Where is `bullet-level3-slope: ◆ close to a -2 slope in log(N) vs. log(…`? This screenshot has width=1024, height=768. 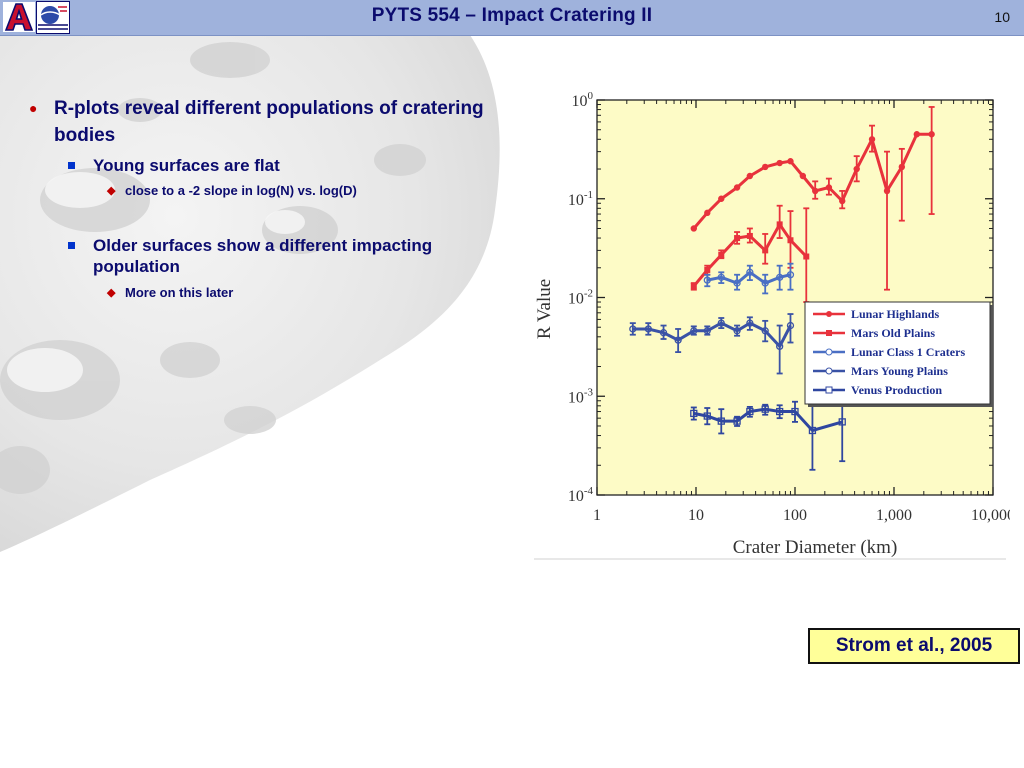 bullet-level3-slope: ◆ close to a -2 slope in log(N) vs. log(… is located at coordinates (307, 191).